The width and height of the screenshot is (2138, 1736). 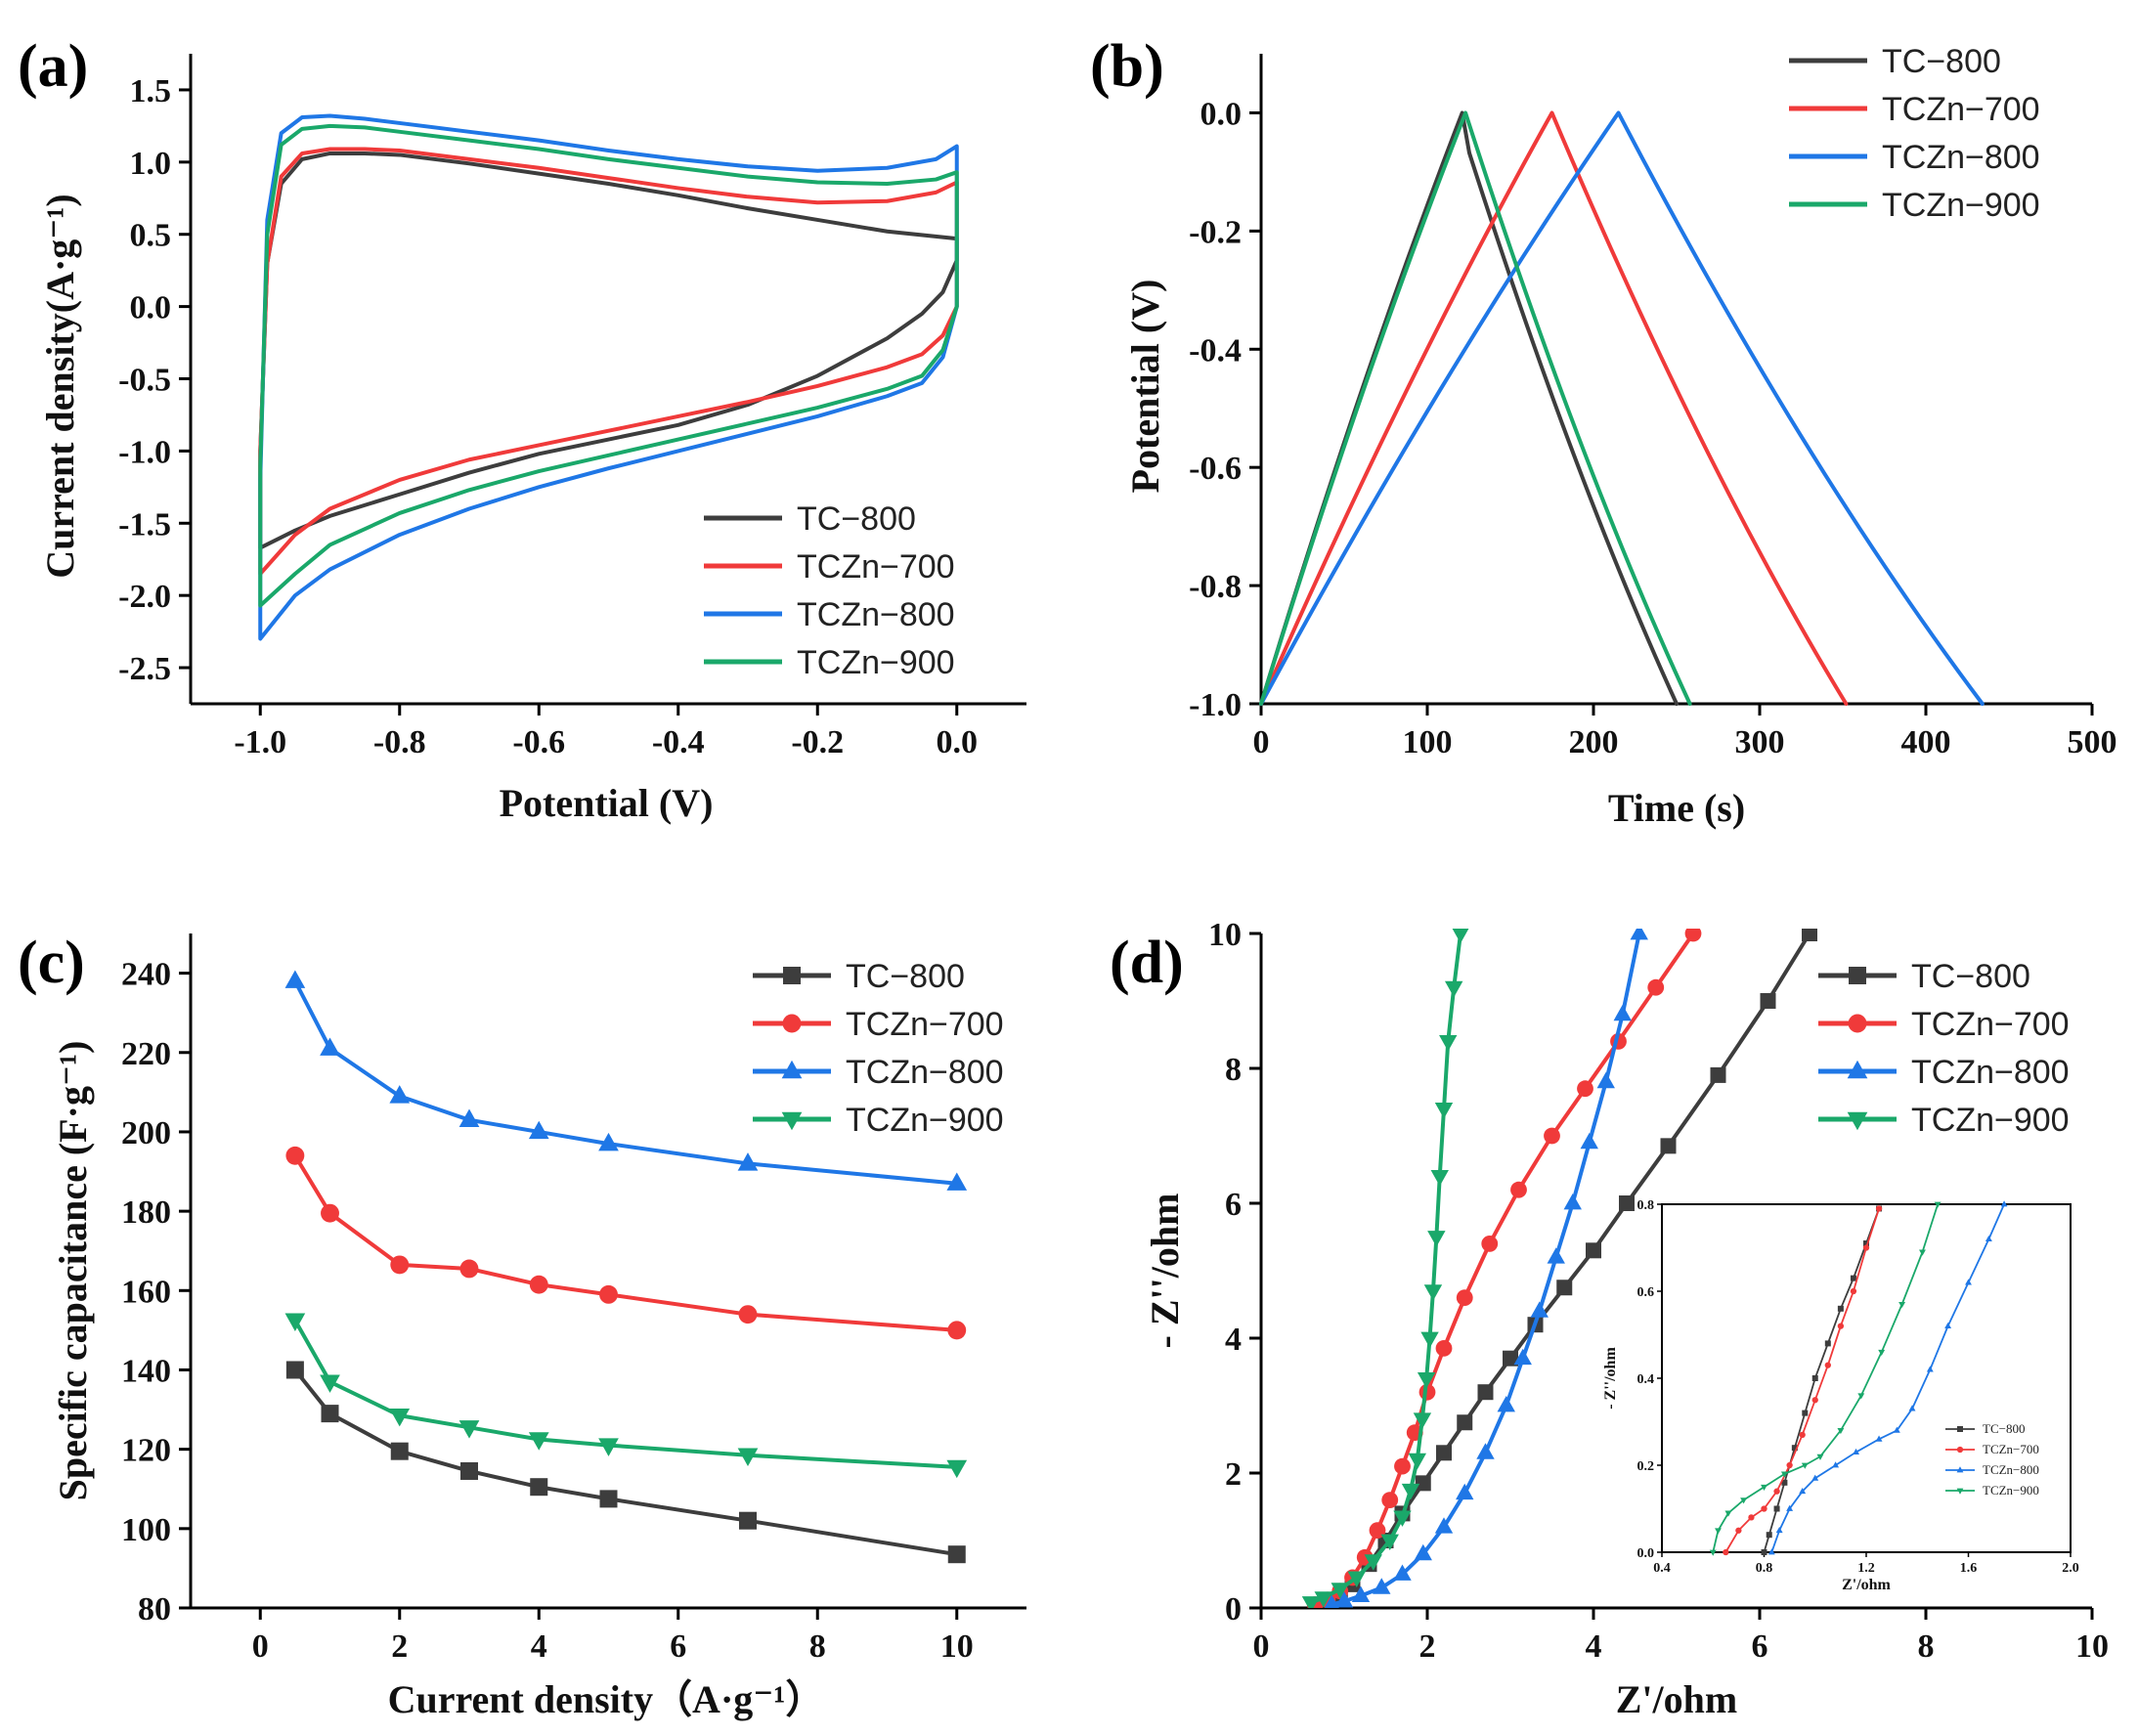 What do you see at coordinates (2092, 742) in the screenshot?
I see `panel-b-xtick-label: 500` at bounding box center [2092, 742].